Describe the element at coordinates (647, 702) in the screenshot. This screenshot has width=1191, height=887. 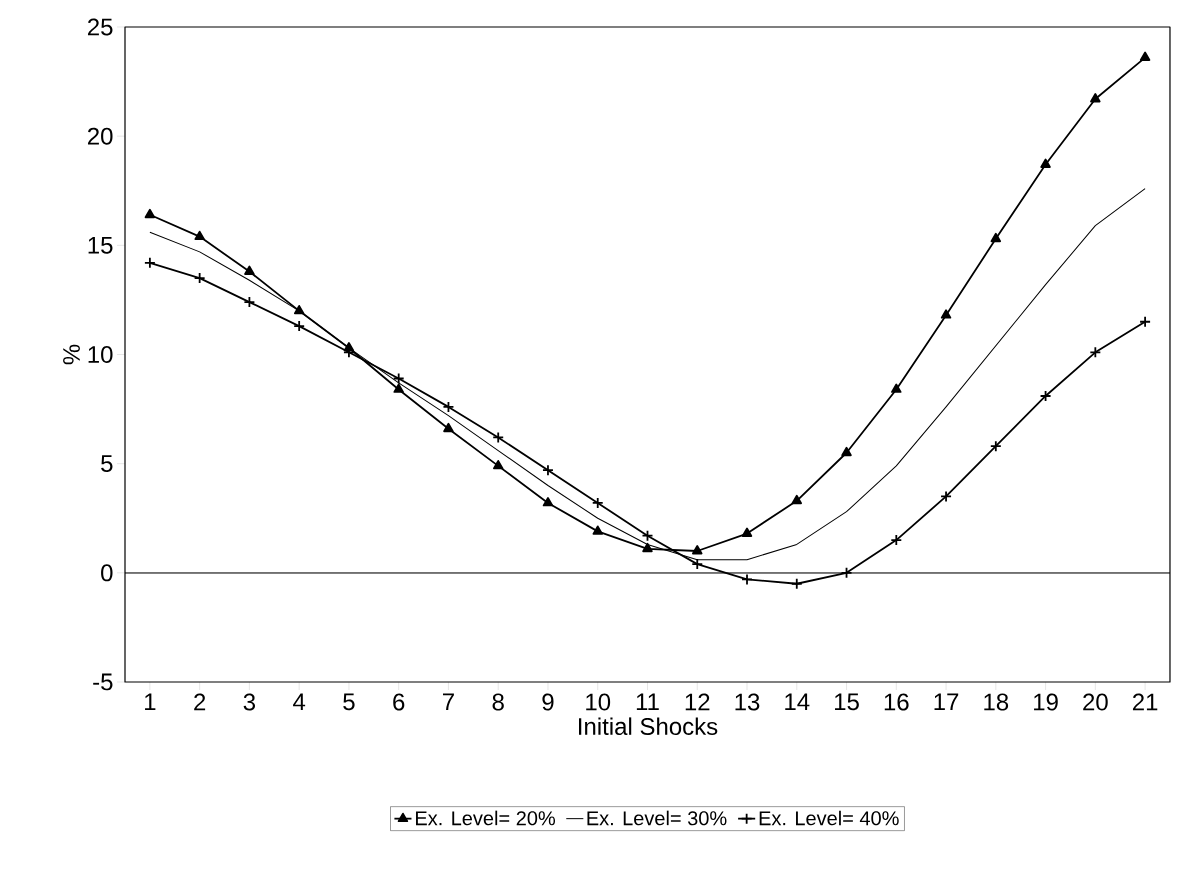
I see `x-tick-label: 11` at that location.